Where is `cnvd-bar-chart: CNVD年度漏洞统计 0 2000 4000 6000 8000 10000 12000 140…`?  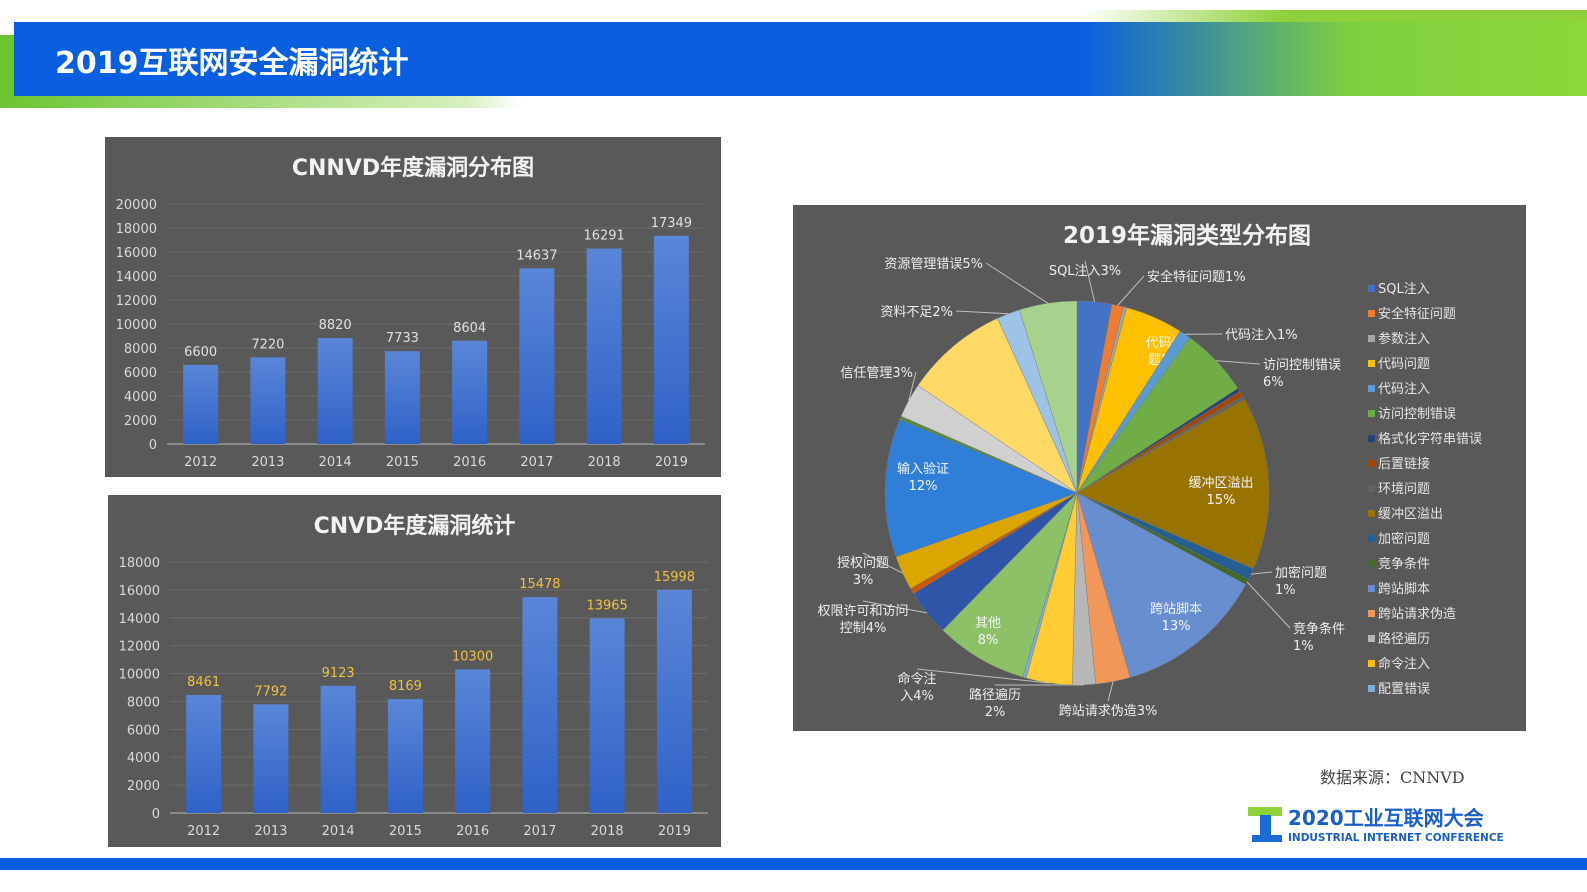 cnvd-bar-chart: CNVD年度漏洞统计 0 2000 4000 6000 8000 10000 12000 140… is located at coordinates (413, 676).